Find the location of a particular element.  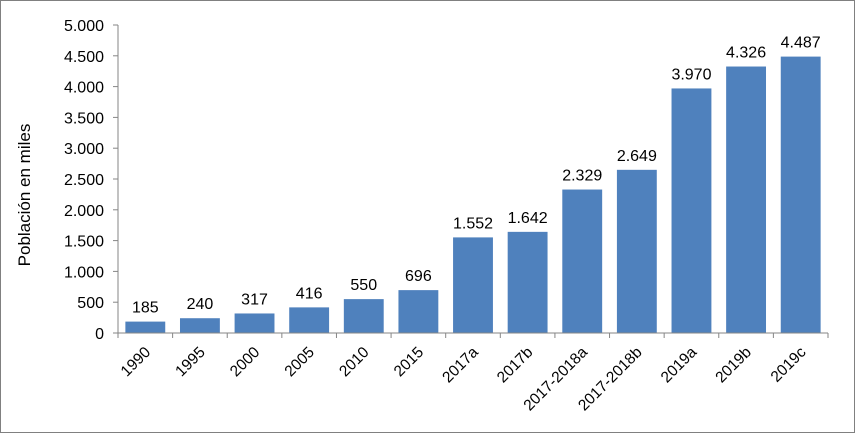

data-label: 2.329 is located at coordinates (582, 176).